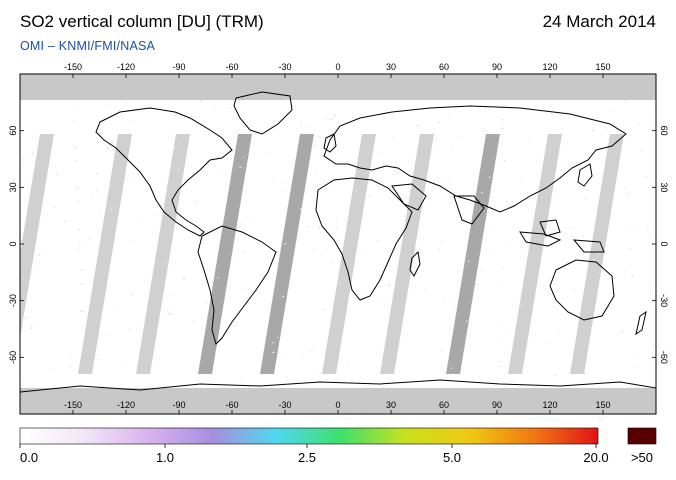 This screenshot has height=480, width=676. I want to click on lat-tick-label-right: 60, so click(664, 131).